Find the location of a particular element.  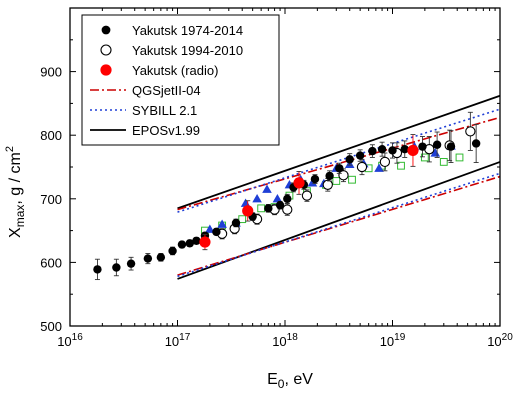

y-axis-title-unit: , g / cm is located at coordinates (15, 178).